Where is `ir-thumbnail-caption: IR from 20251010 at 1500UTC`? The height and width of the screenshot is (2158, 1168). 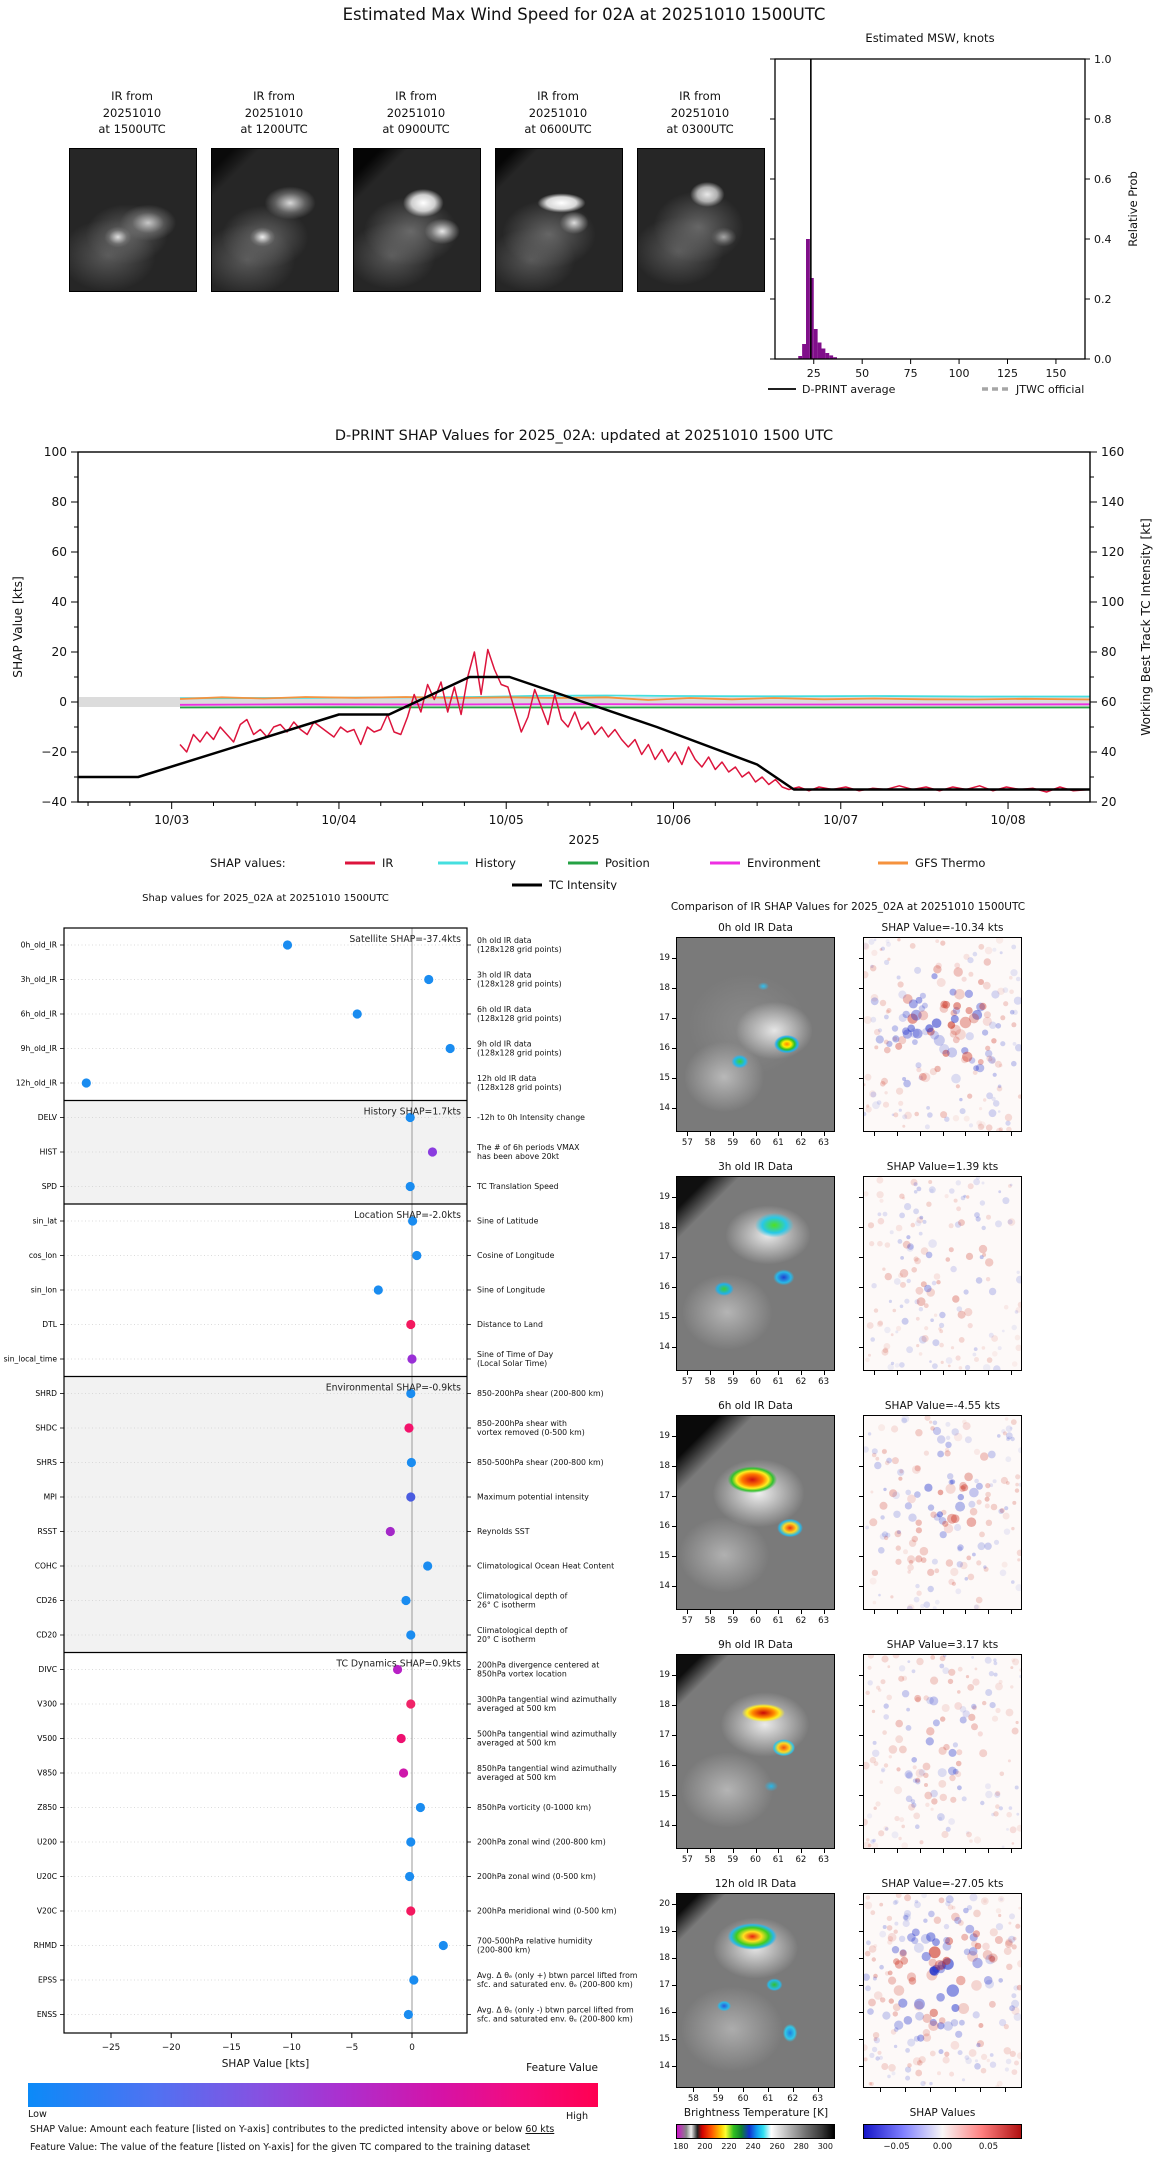
ir-thumbnail-caption: IR from 20251010 at 1500UTC is located at coordinates (132, 113).